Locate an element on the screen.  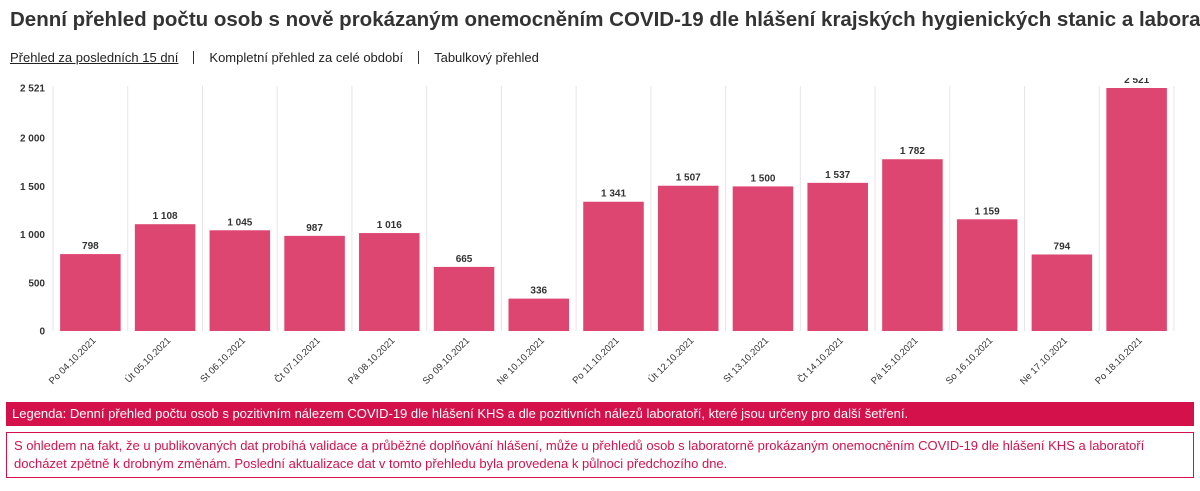
bar-value-label: 798 is located at coordinates (90, 246).